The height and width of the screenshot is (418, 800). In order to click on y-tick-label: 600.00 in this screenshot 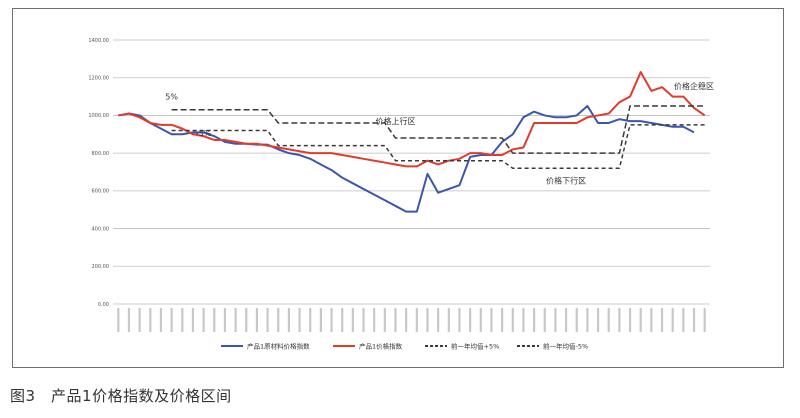, I will do `click(101, 192)`.